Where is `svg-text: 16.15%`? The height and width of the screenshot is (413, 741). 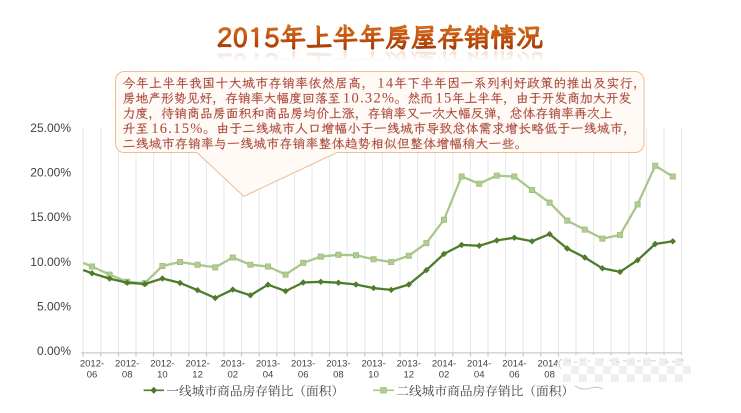
svg-text: 16.15% is located at coordinates (177, 129).